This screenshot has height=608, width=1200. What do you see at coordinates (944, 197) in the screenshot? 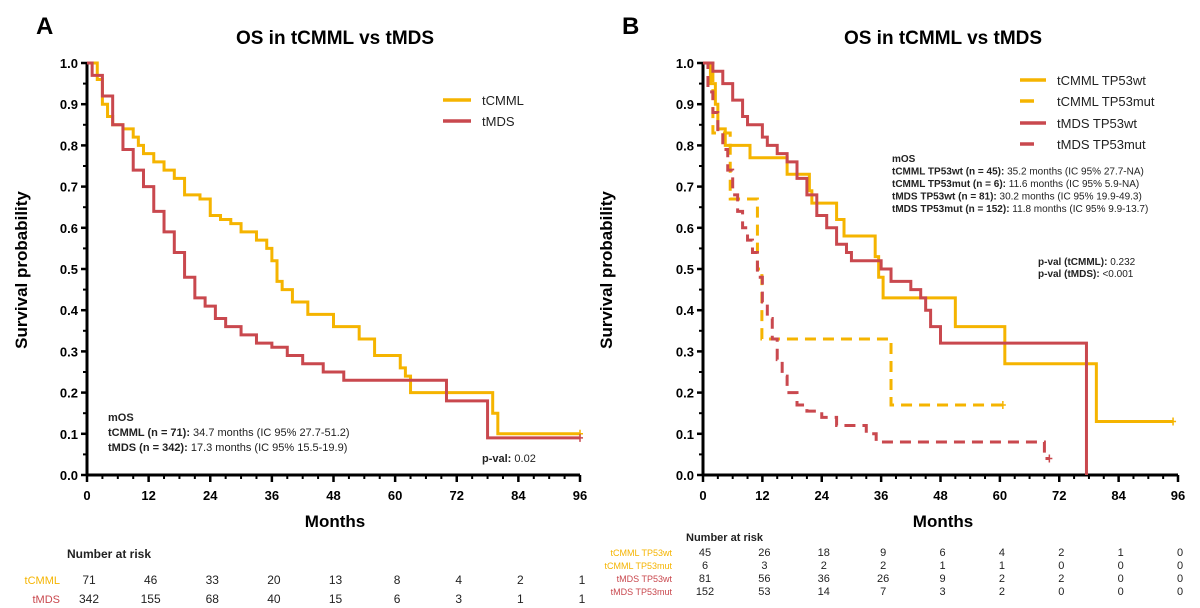
I see `mos-label: tMDS TP53wt (n = 81):` at bounding box center [944, 197].